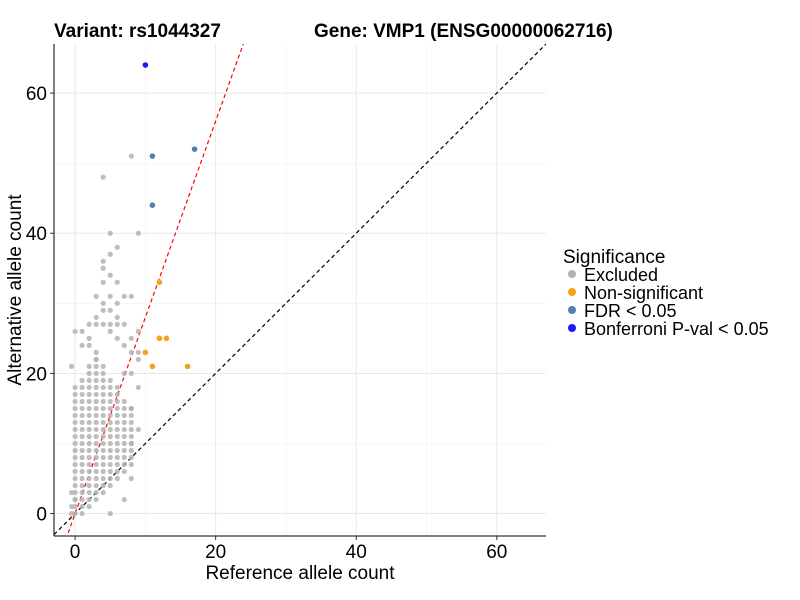 This screenshot has height=600, width=800. I want to click on legend-title: Significance, so click(614, 257).